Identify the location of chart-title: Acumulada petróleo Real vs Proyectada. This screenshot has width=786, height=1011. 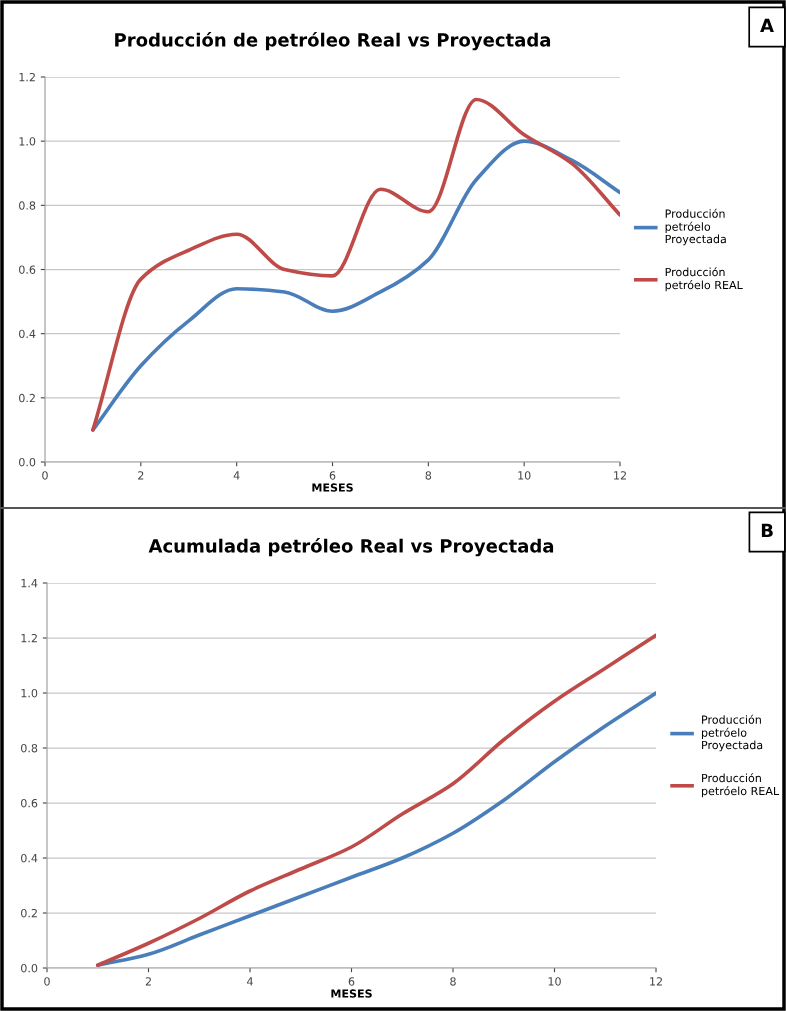
(351, 547).